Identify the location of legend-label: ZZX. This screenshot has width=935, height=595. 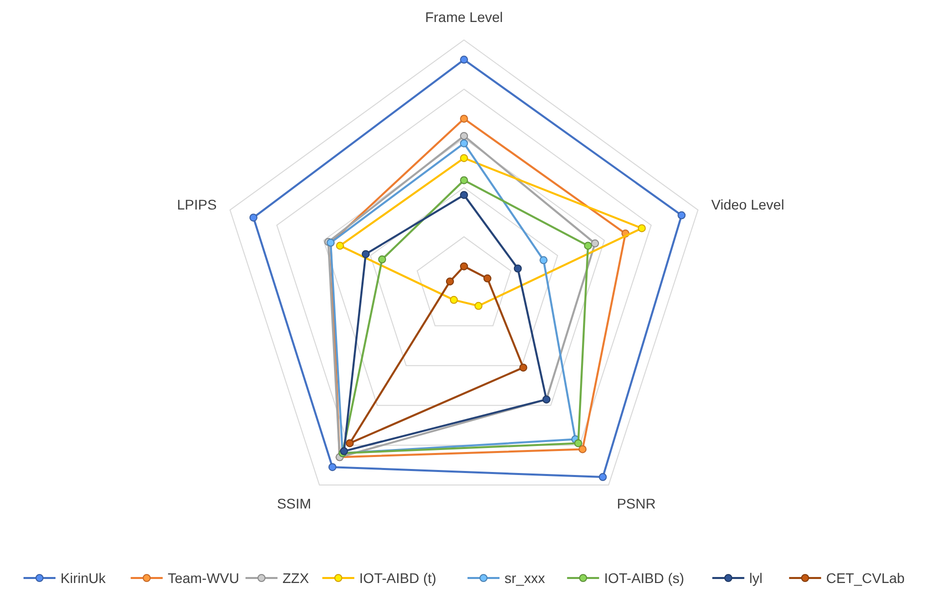
(296, 578).